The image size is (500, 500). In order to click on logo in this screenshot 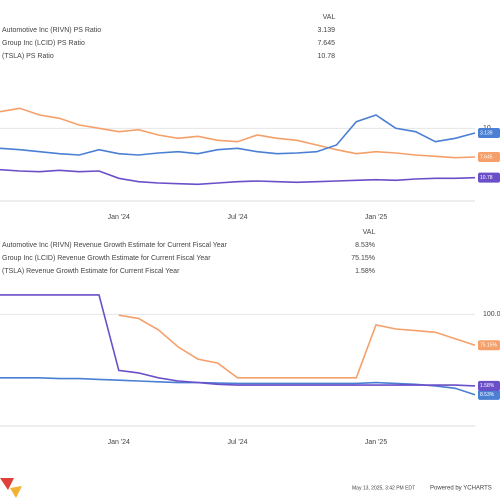, I will do `click(11, 488)`.